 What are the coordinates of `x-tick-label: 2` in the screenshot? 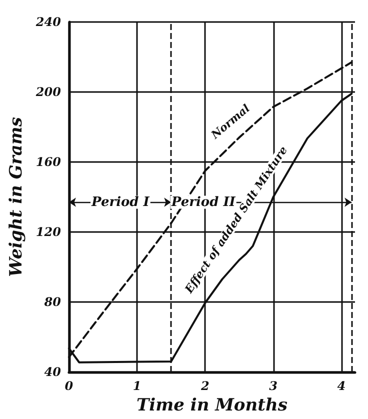 It's located at (205, 386).